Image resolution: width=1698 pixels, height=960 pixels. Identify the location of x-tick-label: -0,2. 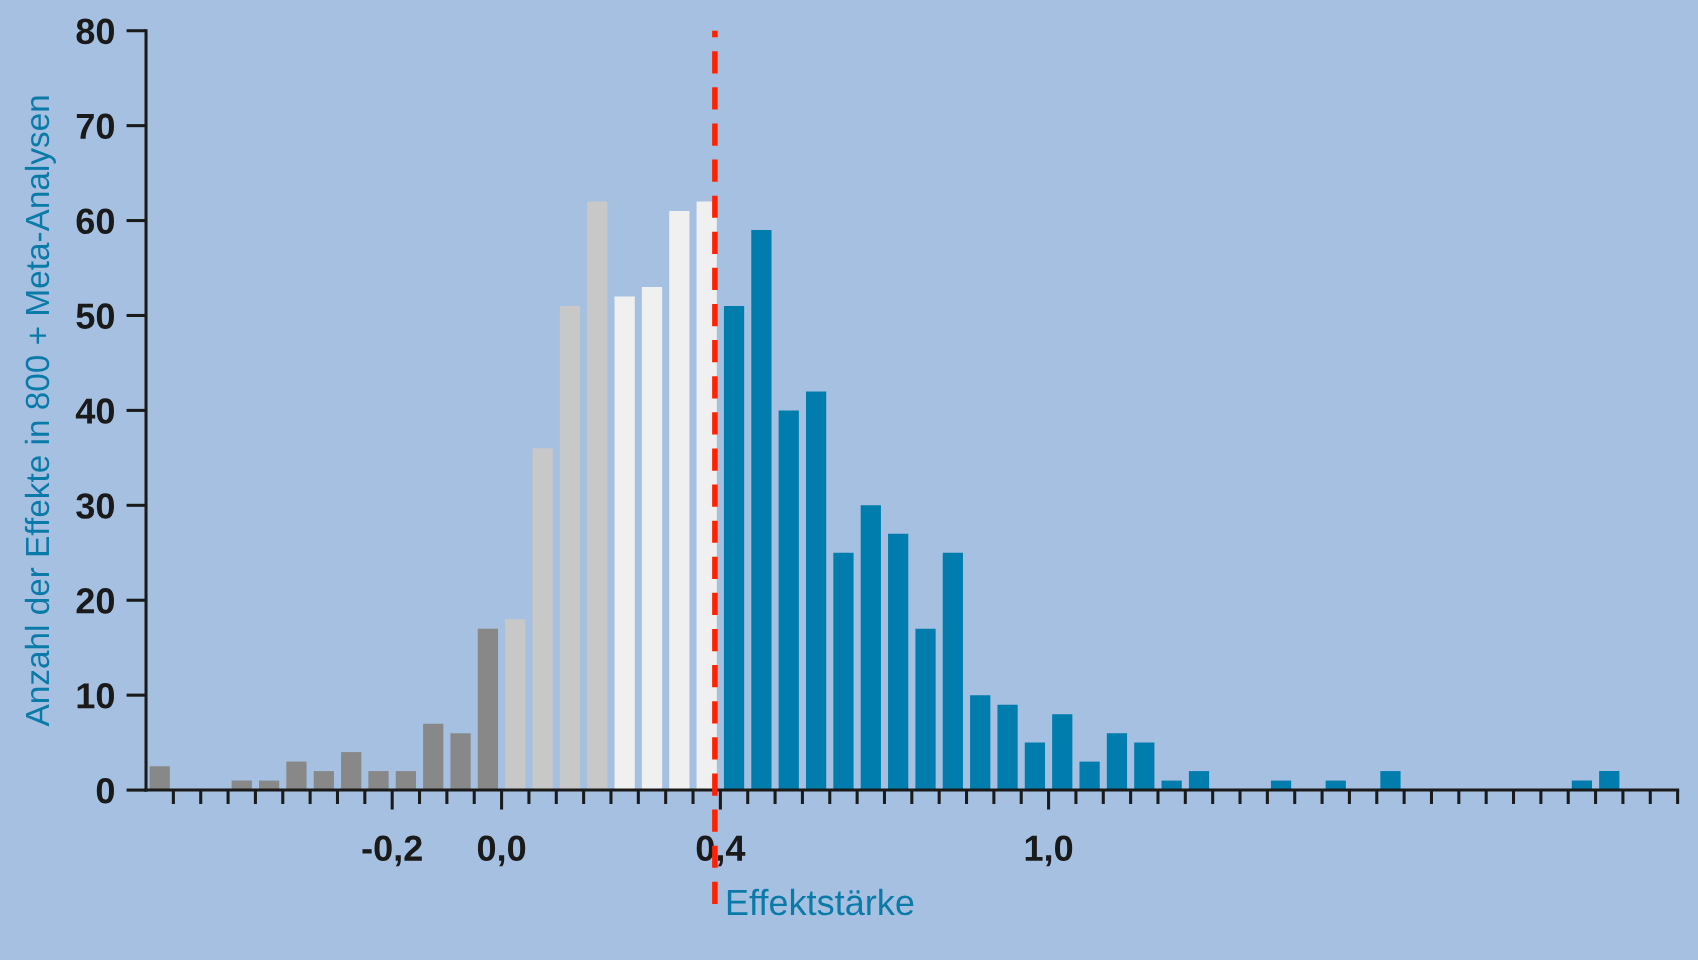
(392, 851).